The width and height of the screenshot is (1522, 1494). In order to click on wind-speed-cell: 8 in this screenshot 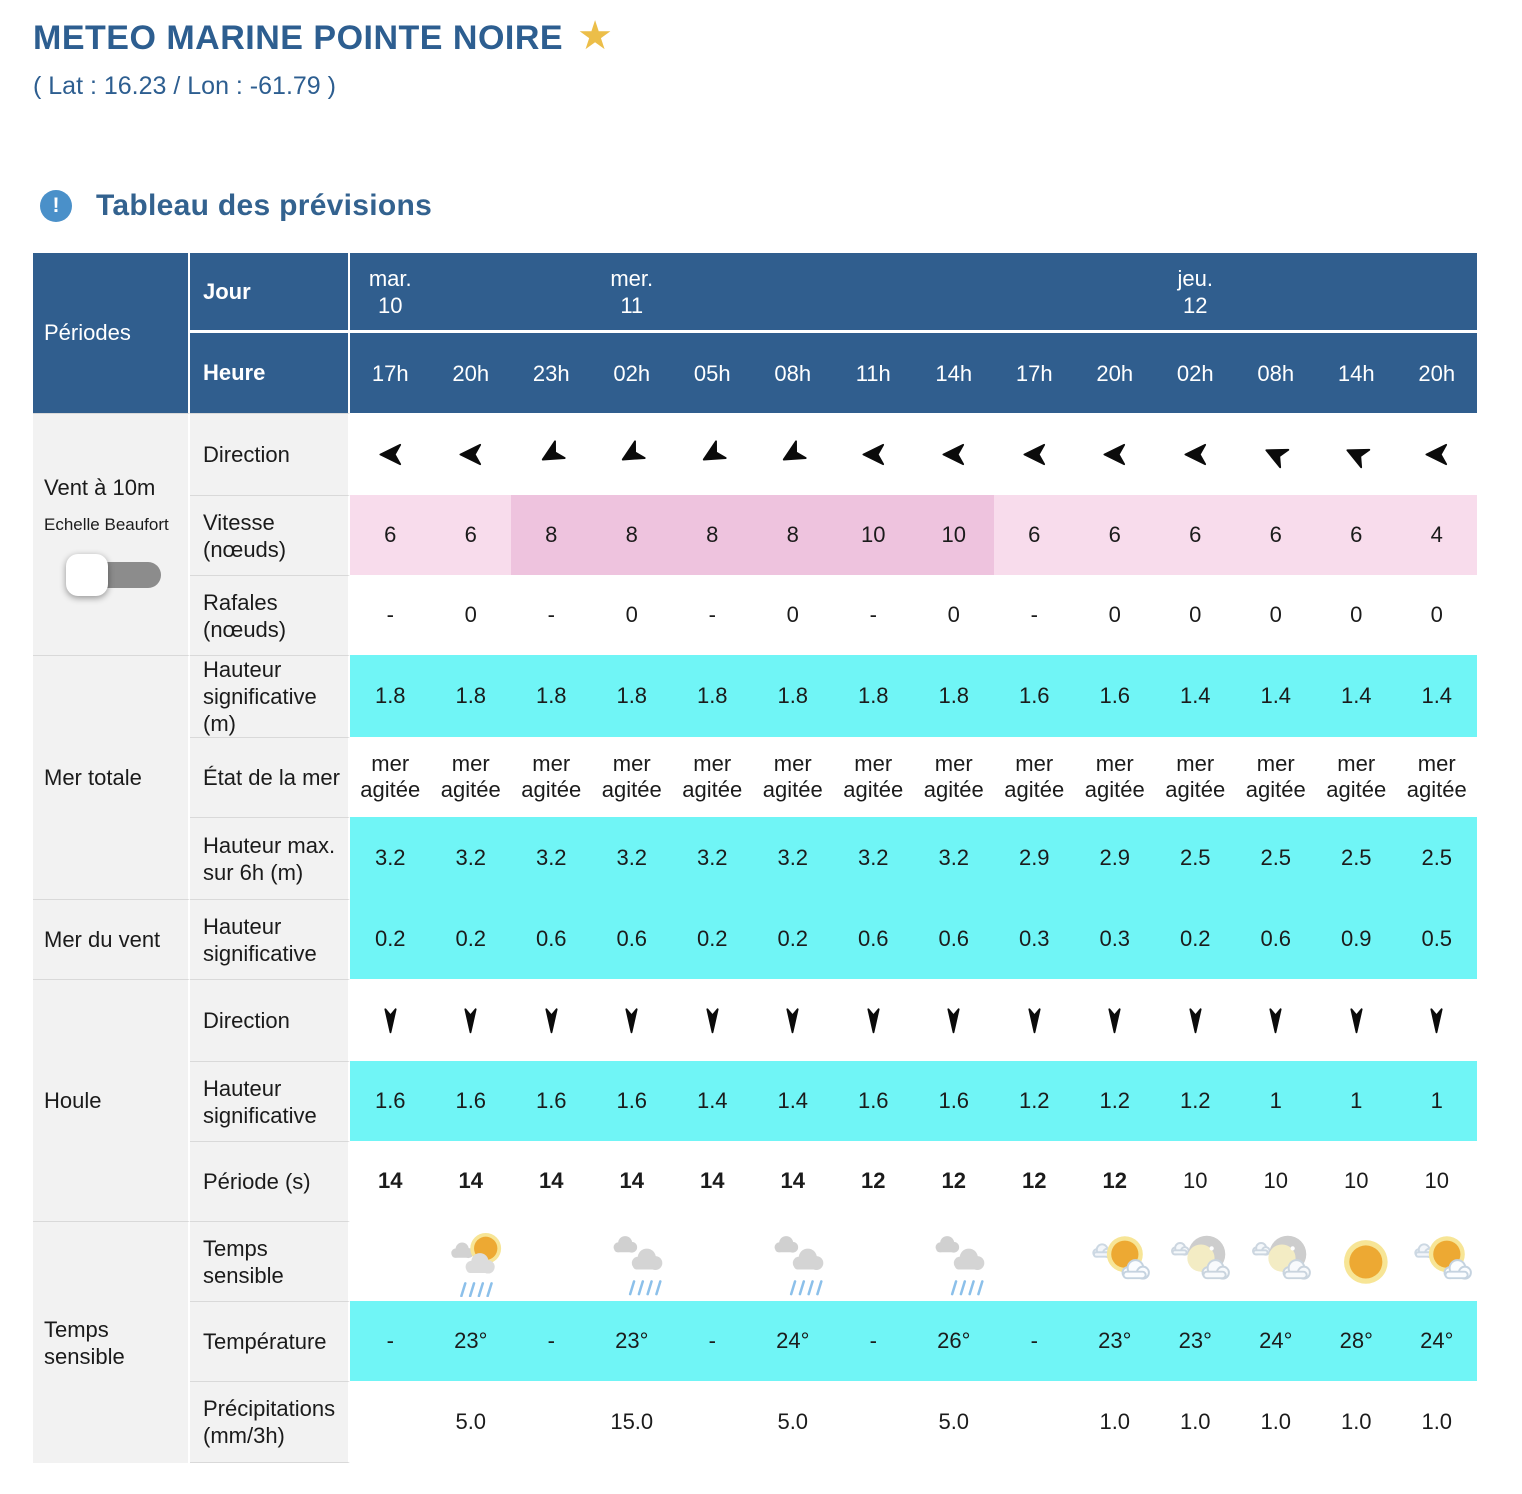, I will do `click(792, 535)`.